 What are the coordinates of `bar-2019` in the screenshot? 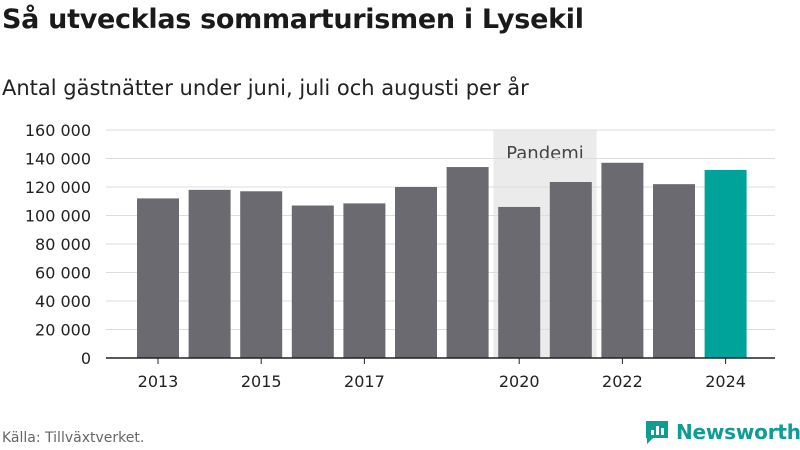 It's located at (467, 262).